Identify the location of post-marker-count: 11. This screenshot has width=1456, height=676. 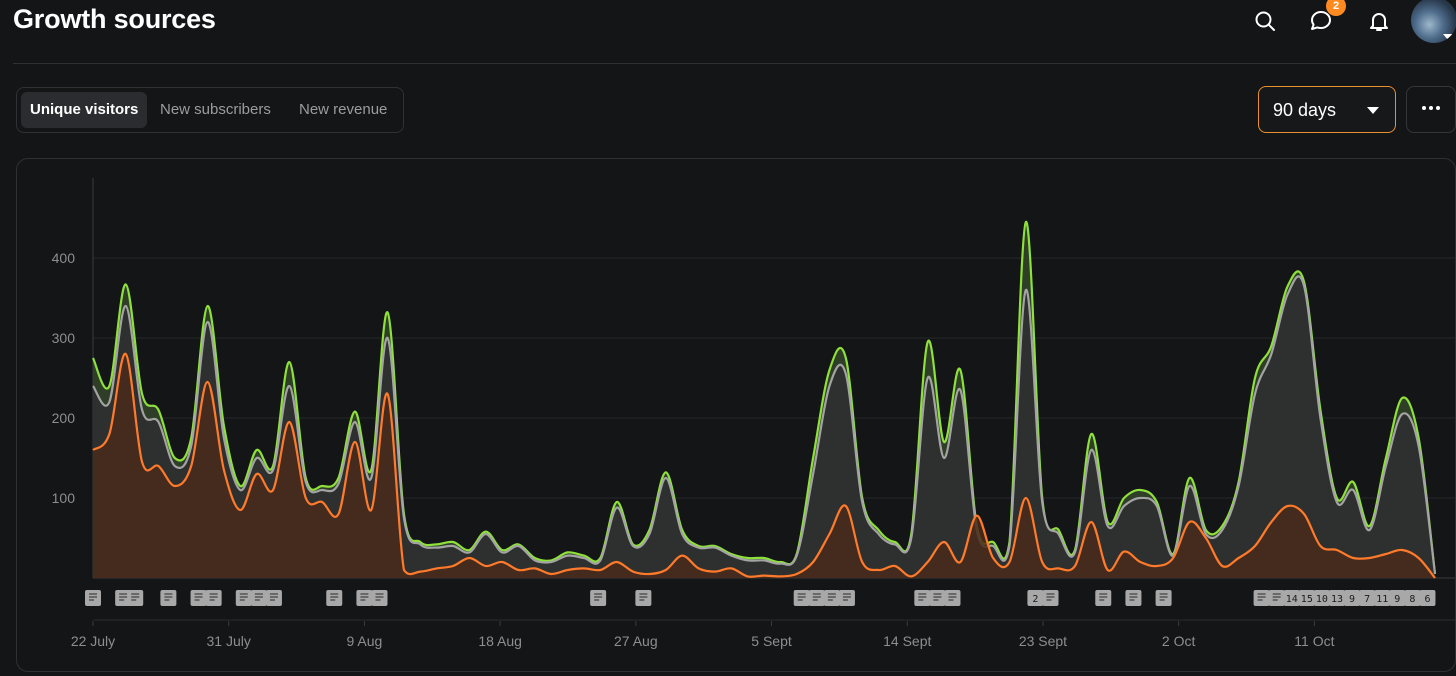
(1382, 599).